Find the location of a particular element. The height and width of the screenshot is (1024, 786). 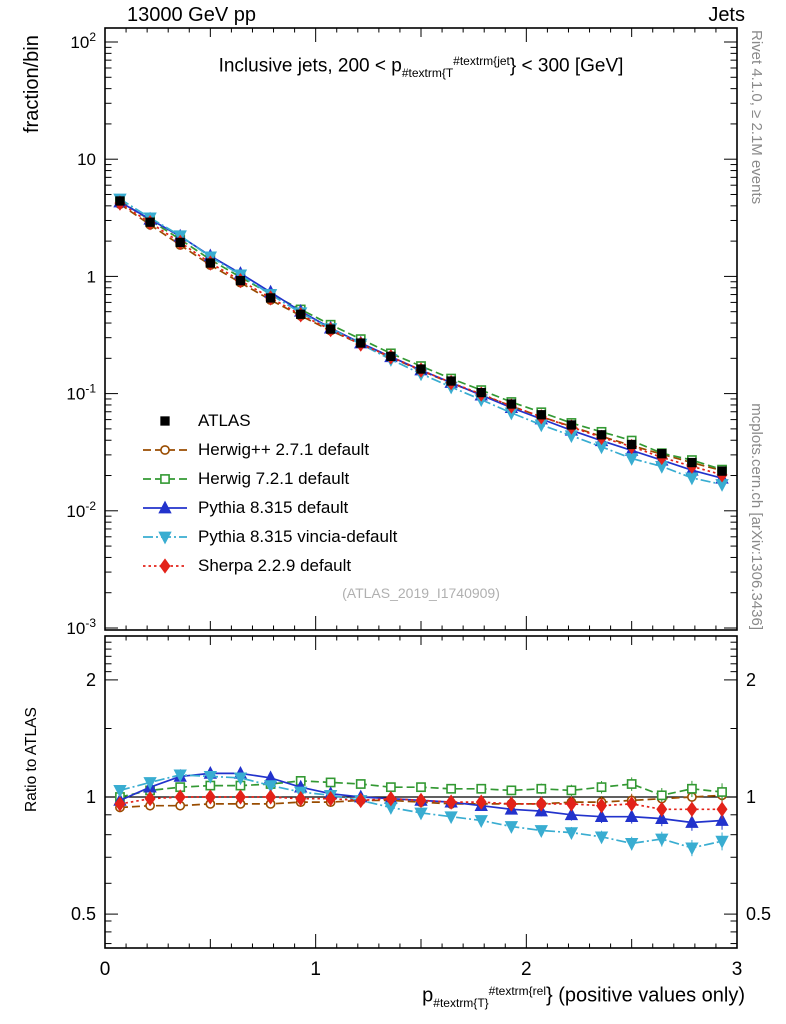

rivet-version-note: Rivet 4.1.0, ≥ 2.1M events is located at coordinates (756, 117).